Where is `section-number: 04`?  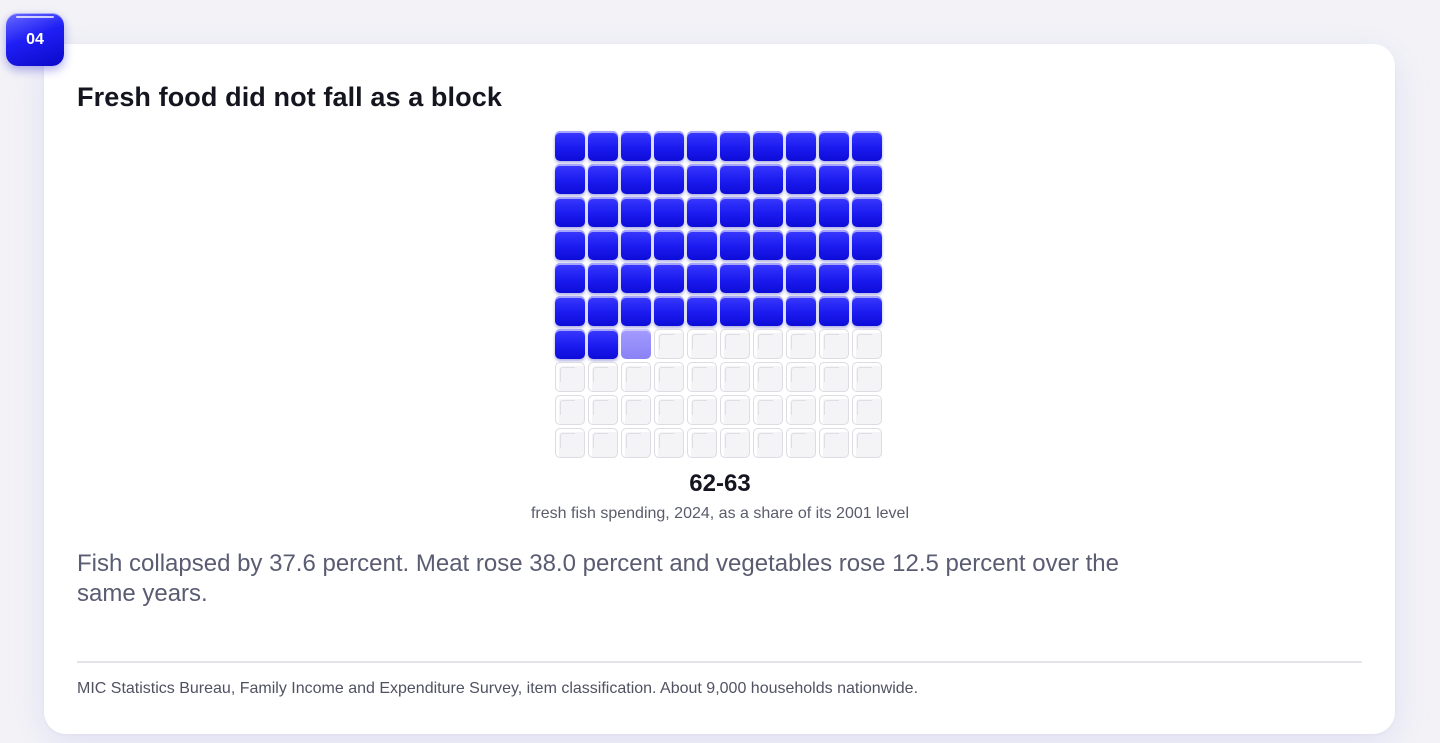
section-number: 04 is located at coordinates (35, 39).